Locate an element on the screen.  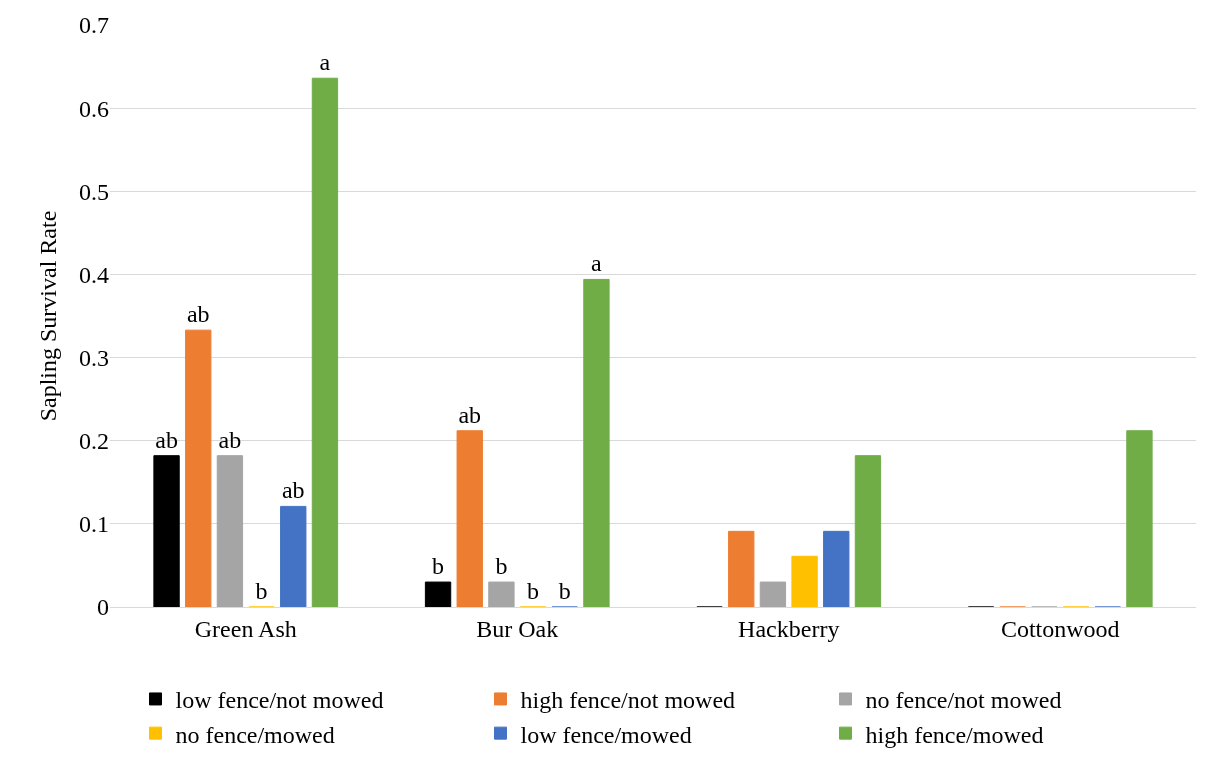
x-tick-label: Bur Oak is located at coordinates (517, 628).